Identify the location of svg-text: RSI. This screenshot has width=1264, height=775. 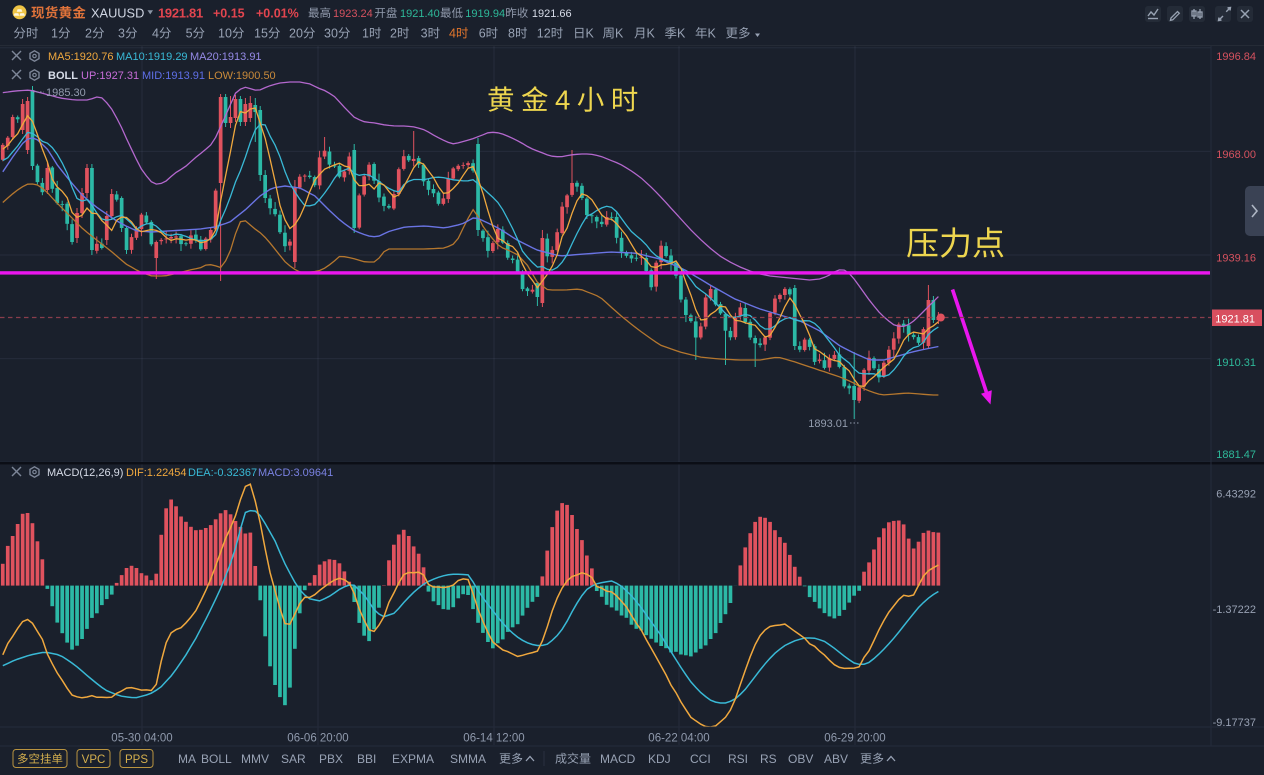
(738, 759).